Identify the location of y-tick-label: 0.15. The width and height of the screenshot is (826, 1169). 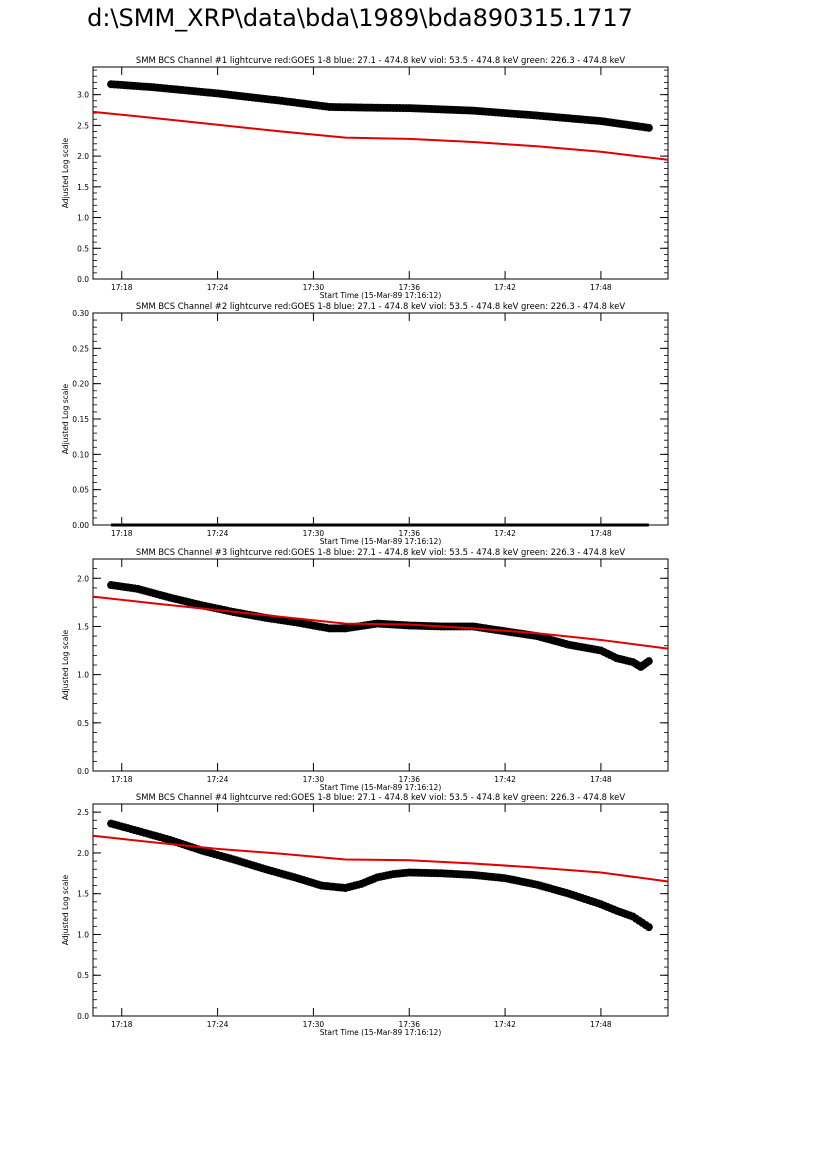
(80, 419).